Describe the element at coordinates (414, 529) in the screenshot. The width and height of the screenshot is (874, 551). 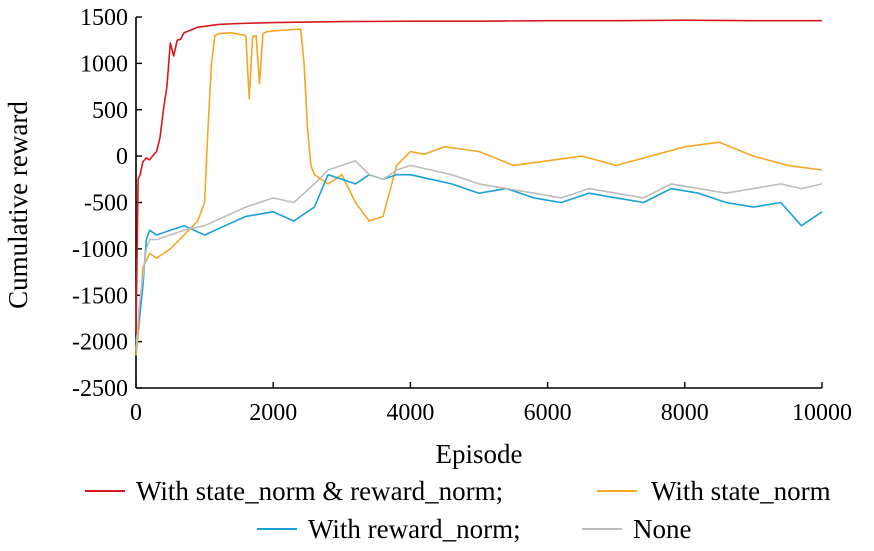
I see `legend-label-reward-norm: With reward_norm;` at that location.